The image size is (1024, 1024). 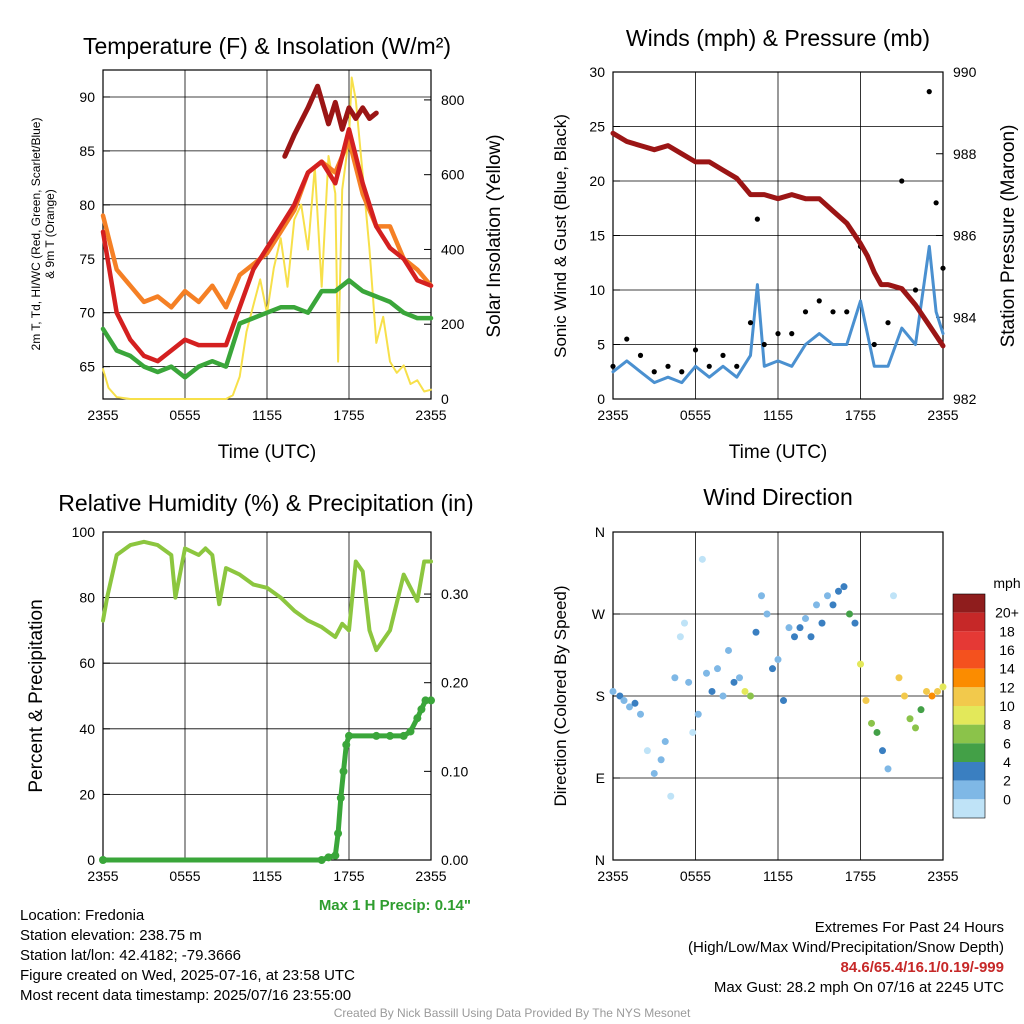 What do you see at coordinates (1007, 762) in the screenshot?
I see `colorbar-label: 4` at bounding box center [1007, 762].